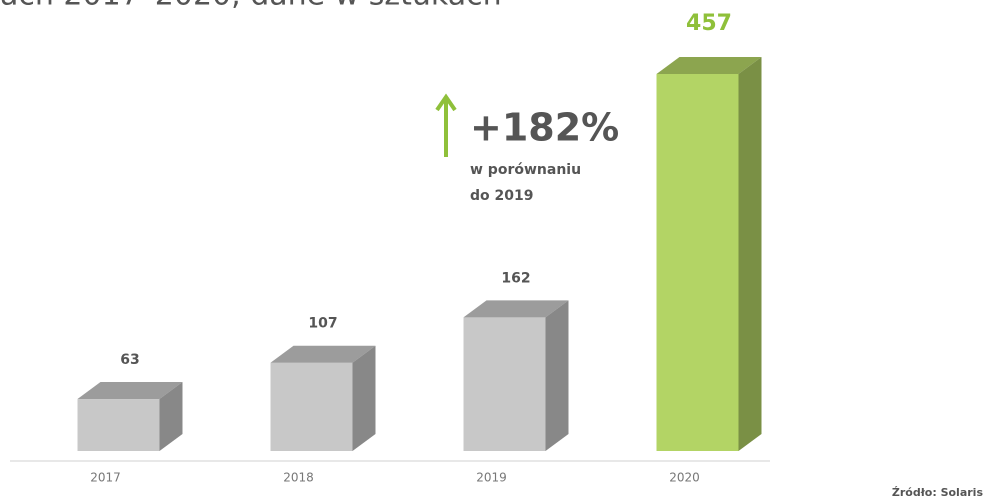  What do you see at coordinates (298, 478) in the screenshot?
I see `x-tick-label: 2018` at bounding box center [298, 478].